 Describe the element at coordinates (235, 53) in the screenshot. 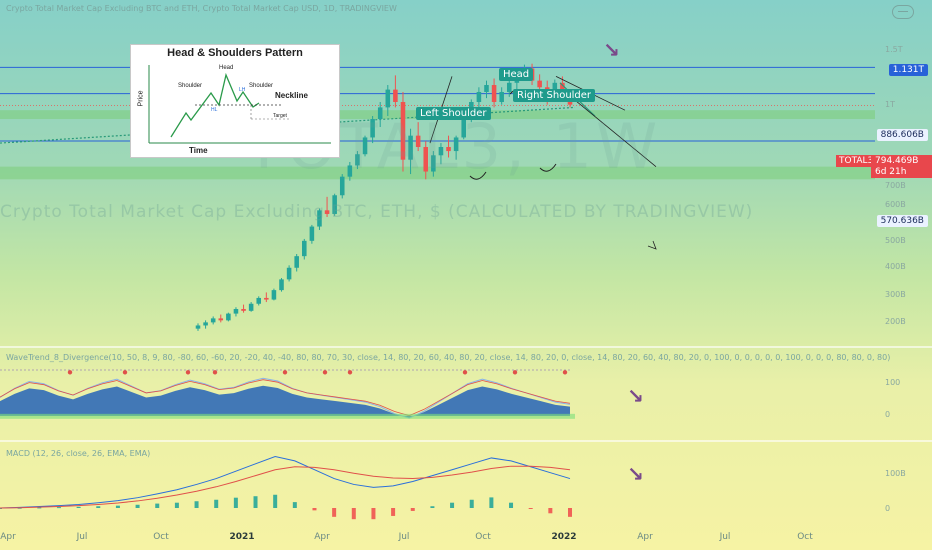

I see `inset-title: Head & Shoulders Pattern` at that location.